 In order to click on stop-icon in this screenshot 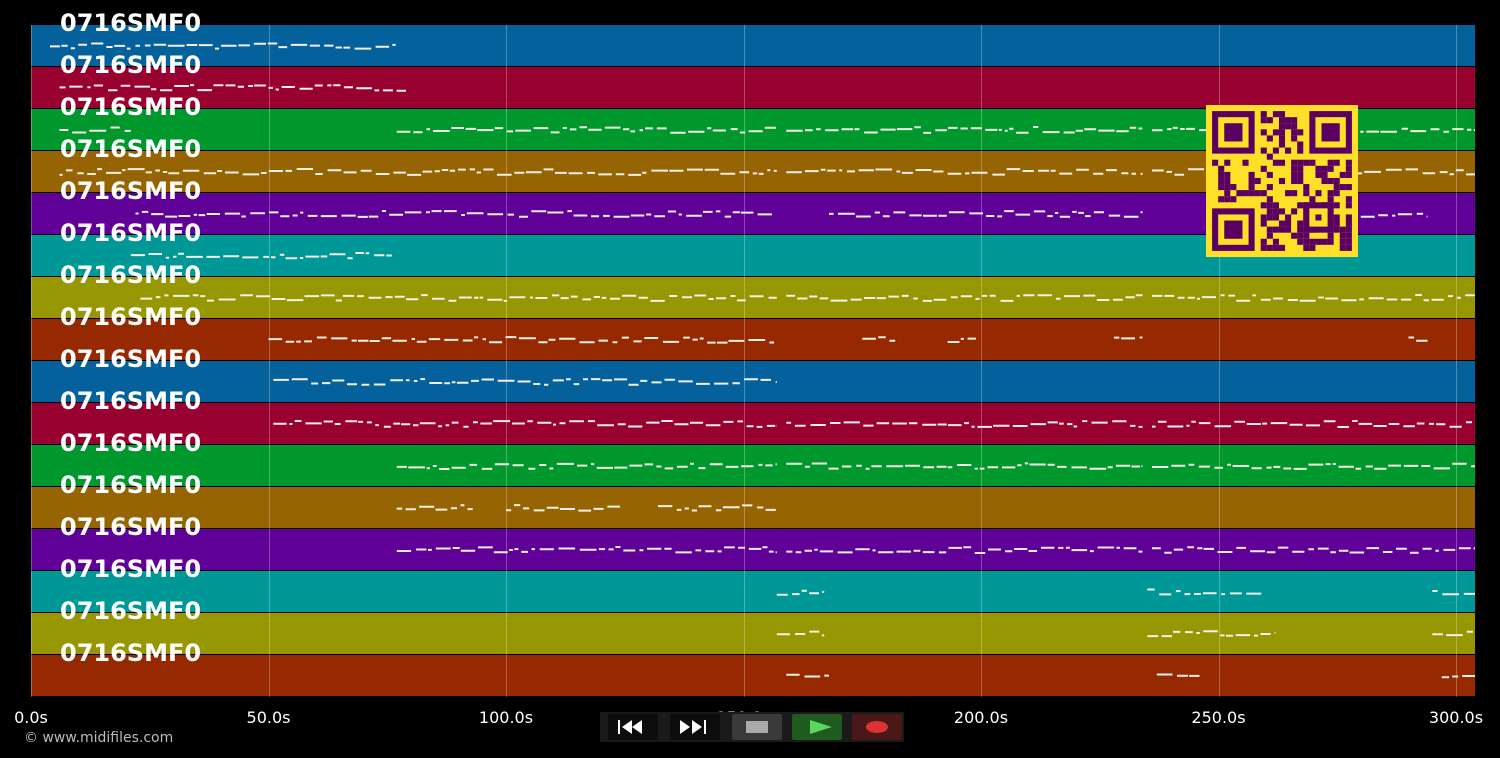, I will do `click(757, 727)`.